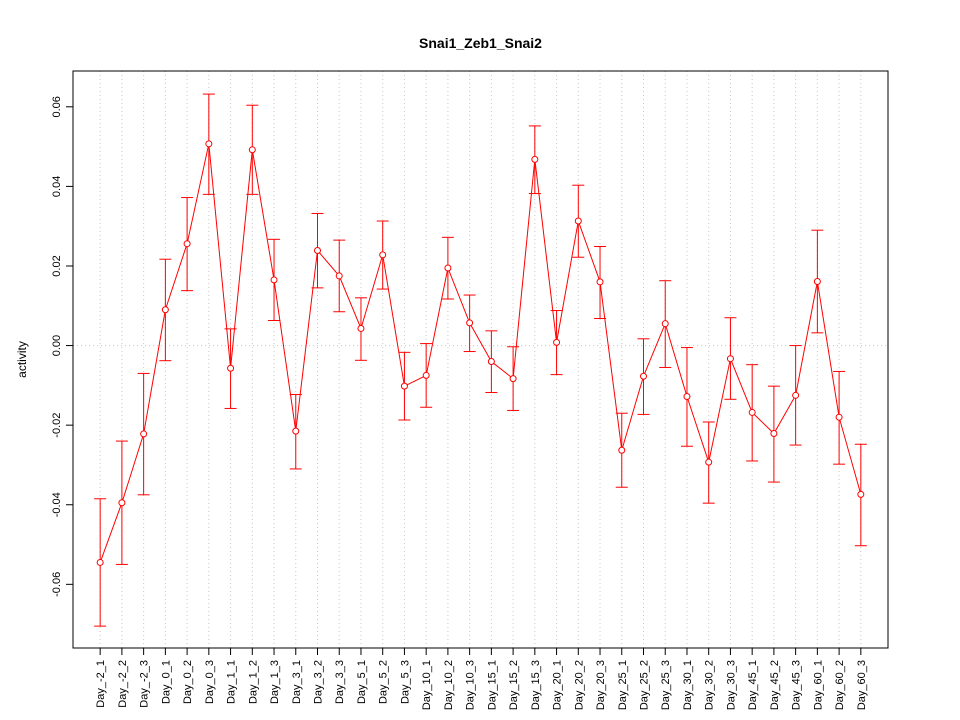 The width and height of the screenshot is (960, 720). I want to click on x-tick-label: Day_45_2, so click(775, 685).